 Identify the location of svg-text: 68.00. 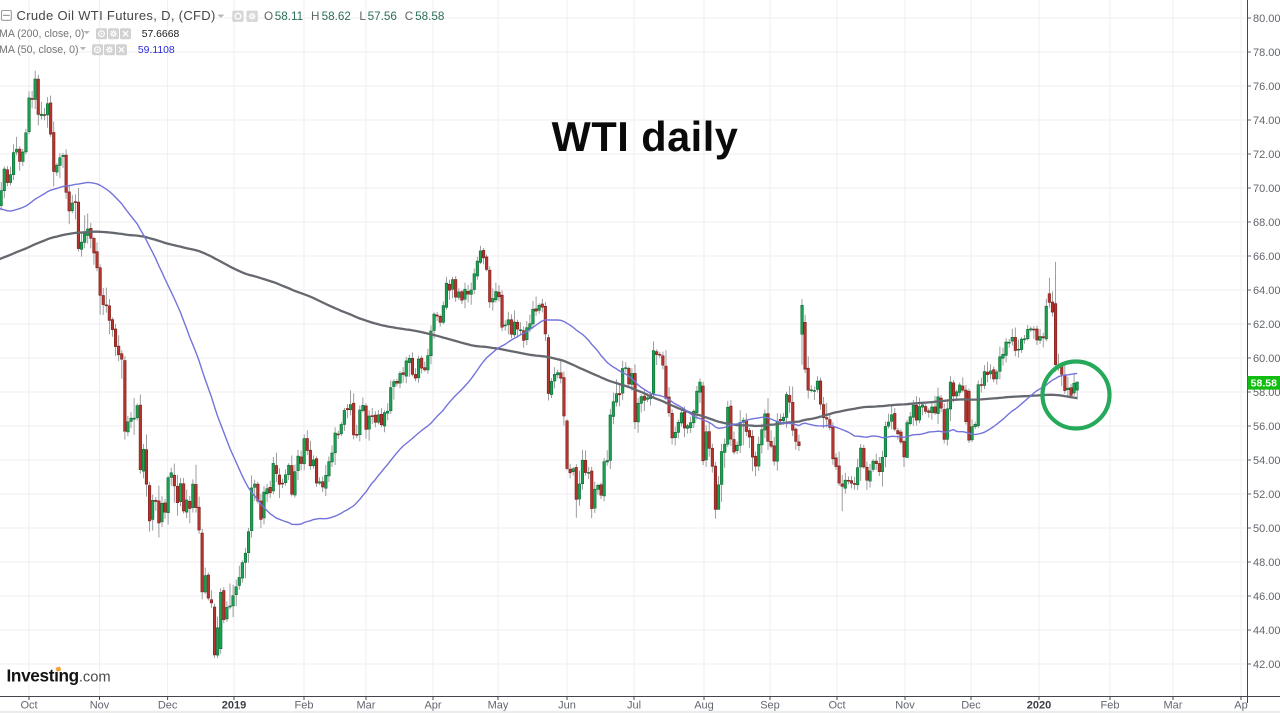
(1266, 223).